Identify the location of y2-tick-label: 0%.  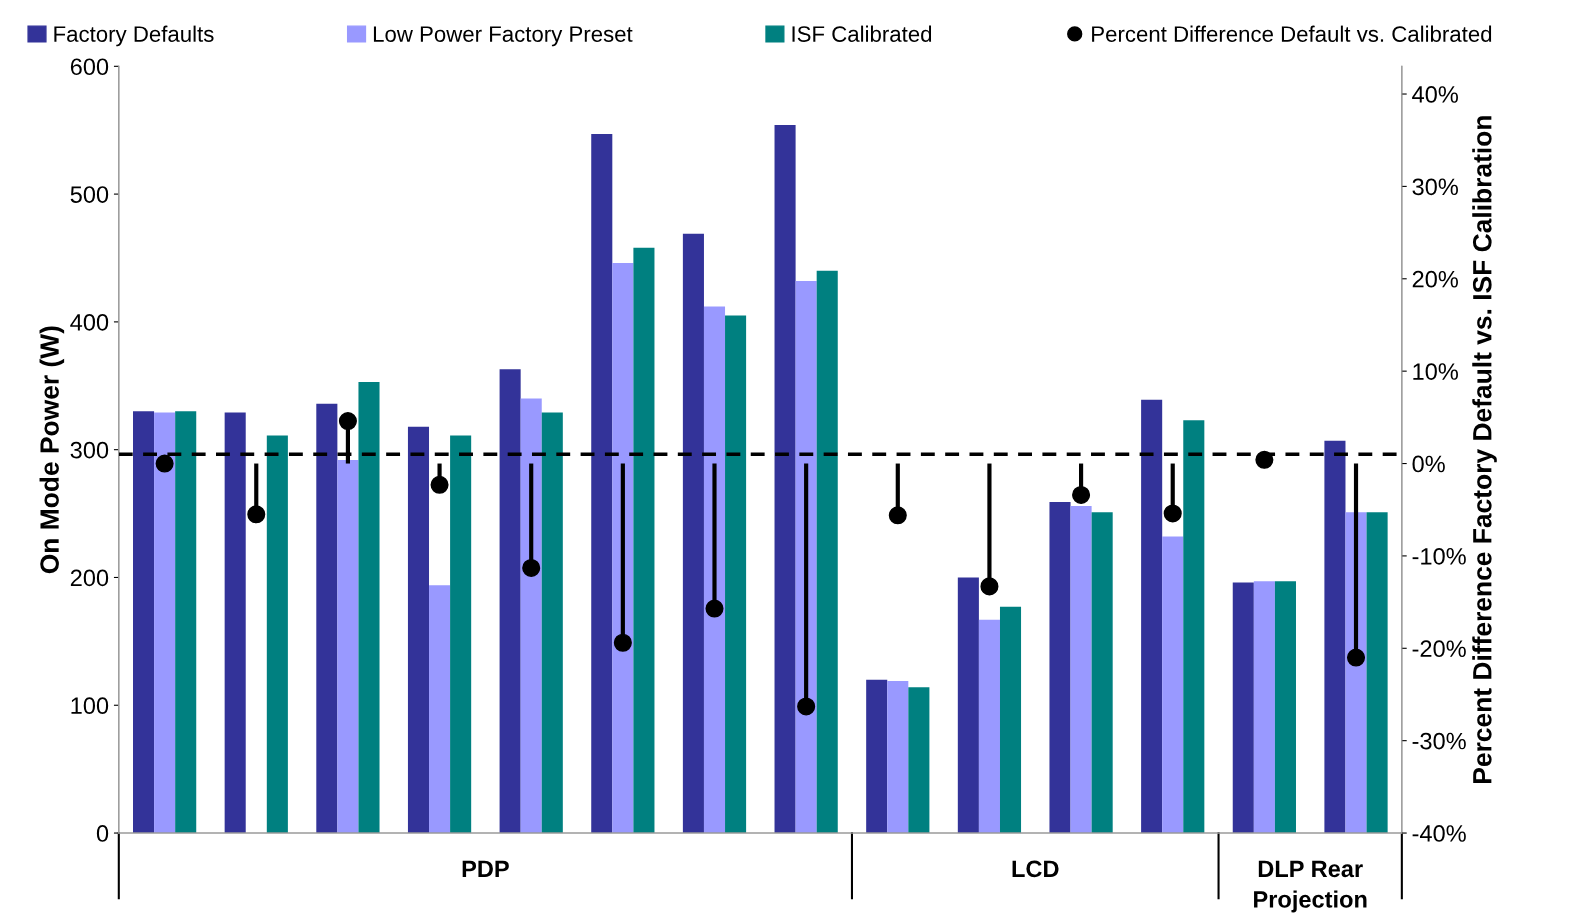
(1428, 464).